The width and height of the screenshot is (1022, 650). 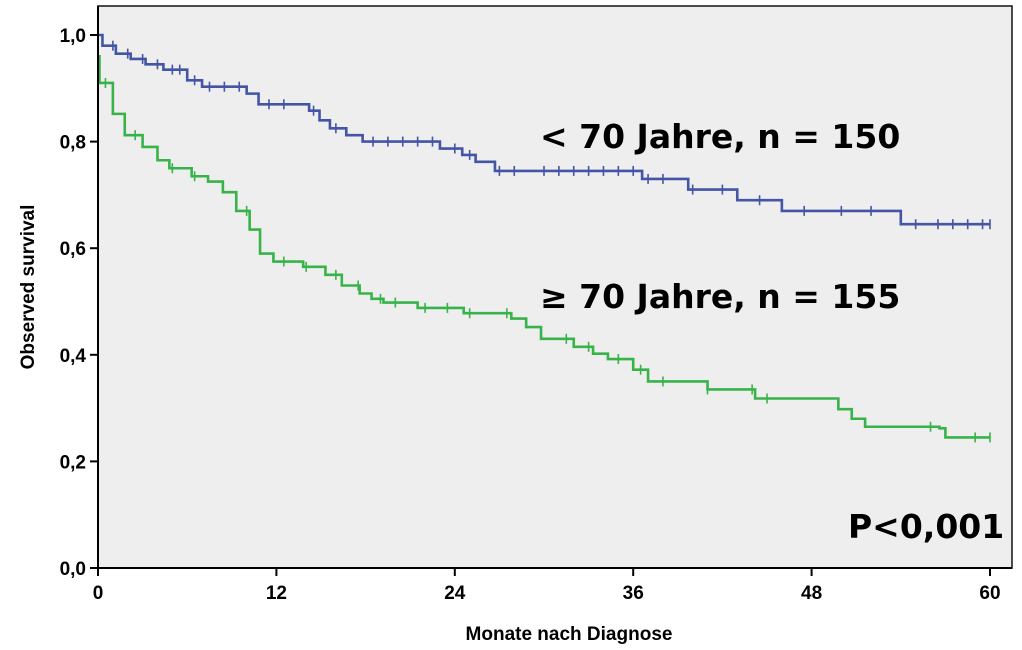 I want to click on x-tick-label: 48, so click(x=811, y=593).